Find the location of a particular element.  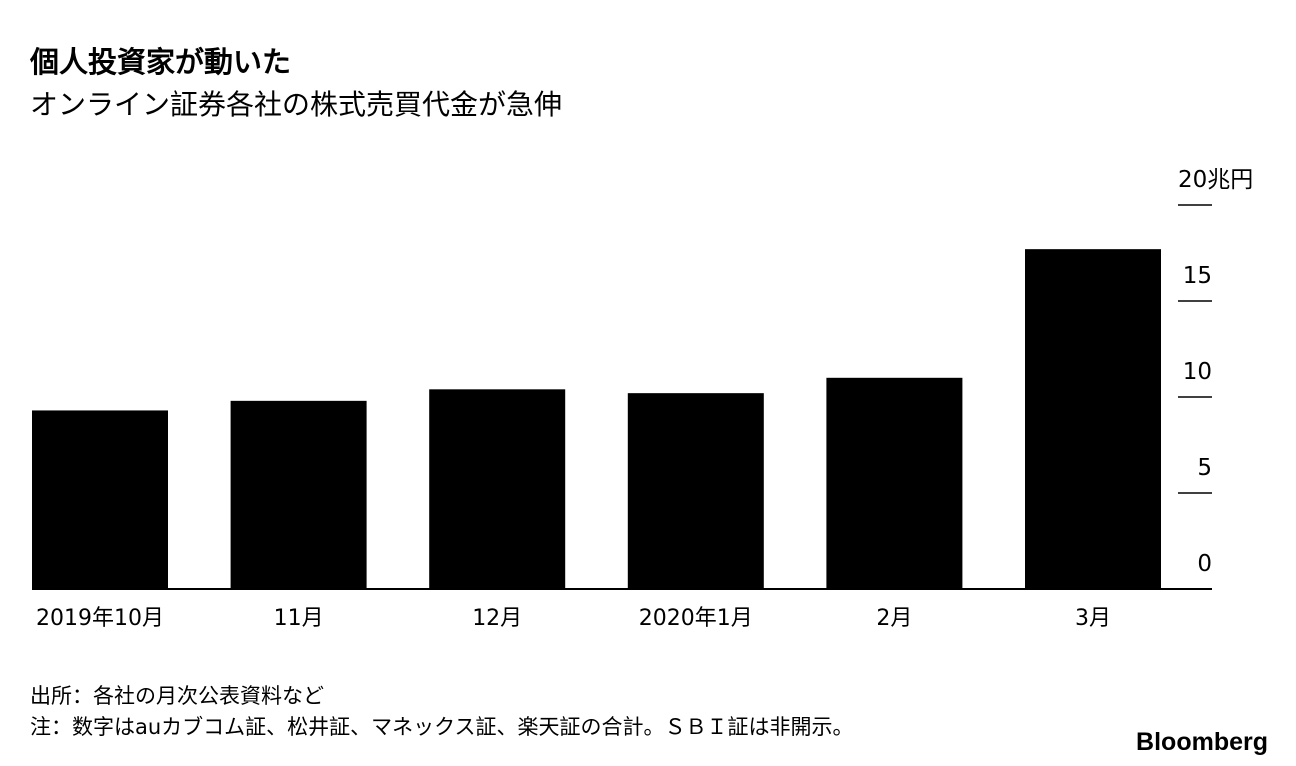

y-tick-label: 0 is located at coordinates (1204, 564).